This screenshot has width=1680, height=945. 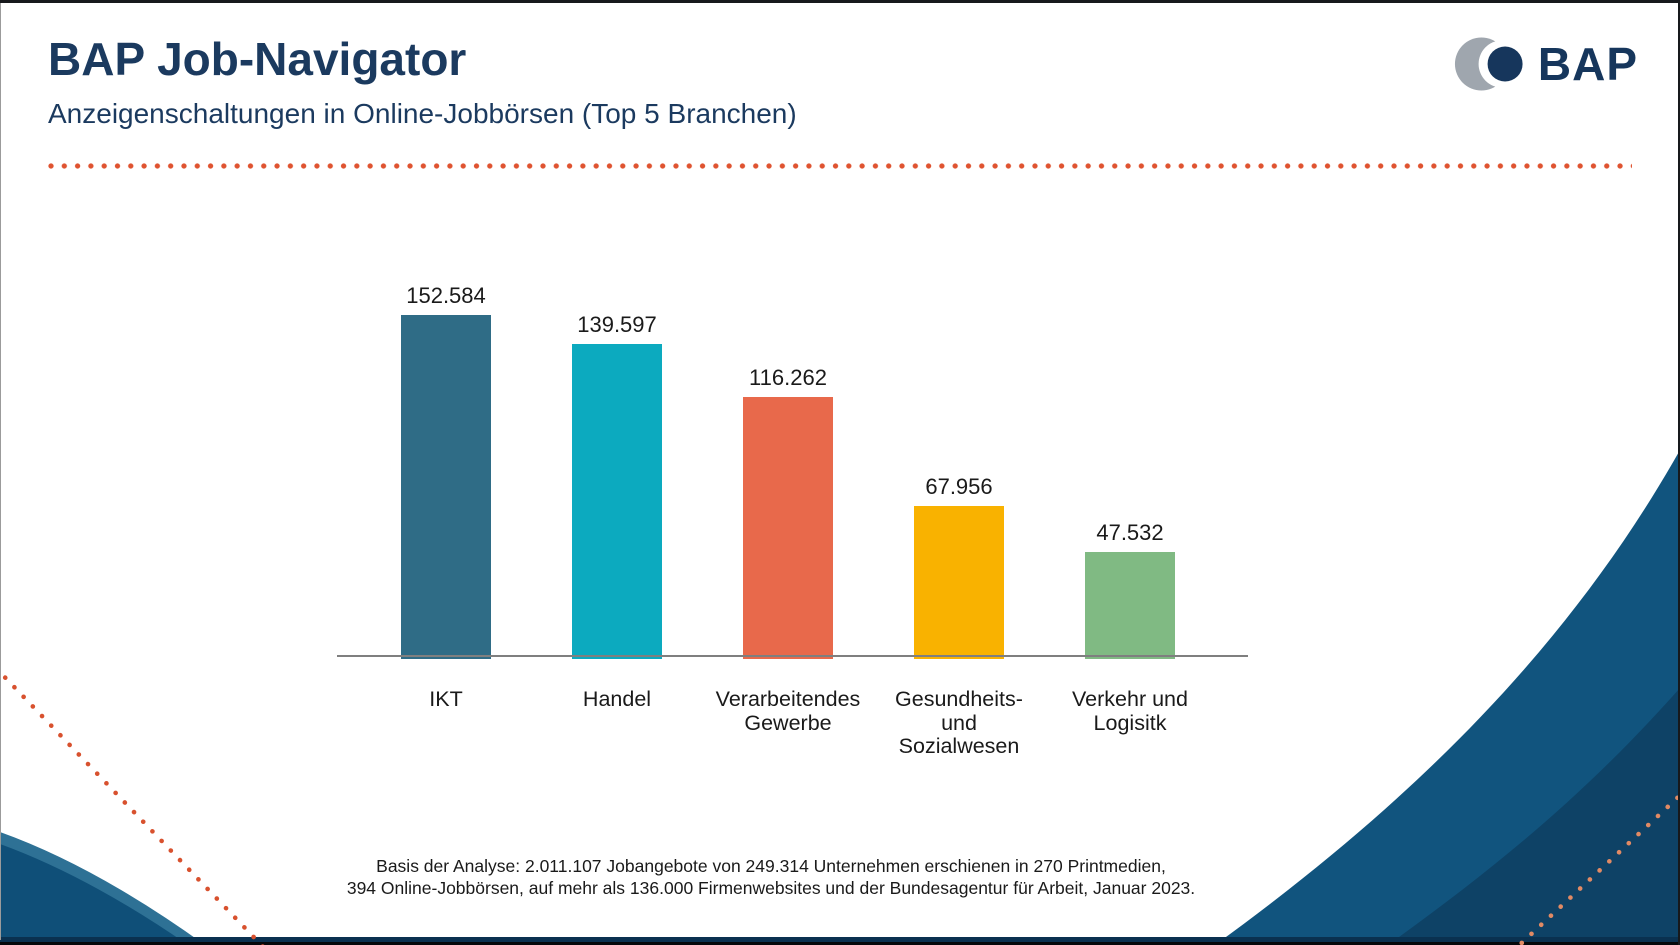 What do you see at coordinates (132, 806) in the screenshot?
I see `dotted-diagonal-left` at bounding box center [132, 806].